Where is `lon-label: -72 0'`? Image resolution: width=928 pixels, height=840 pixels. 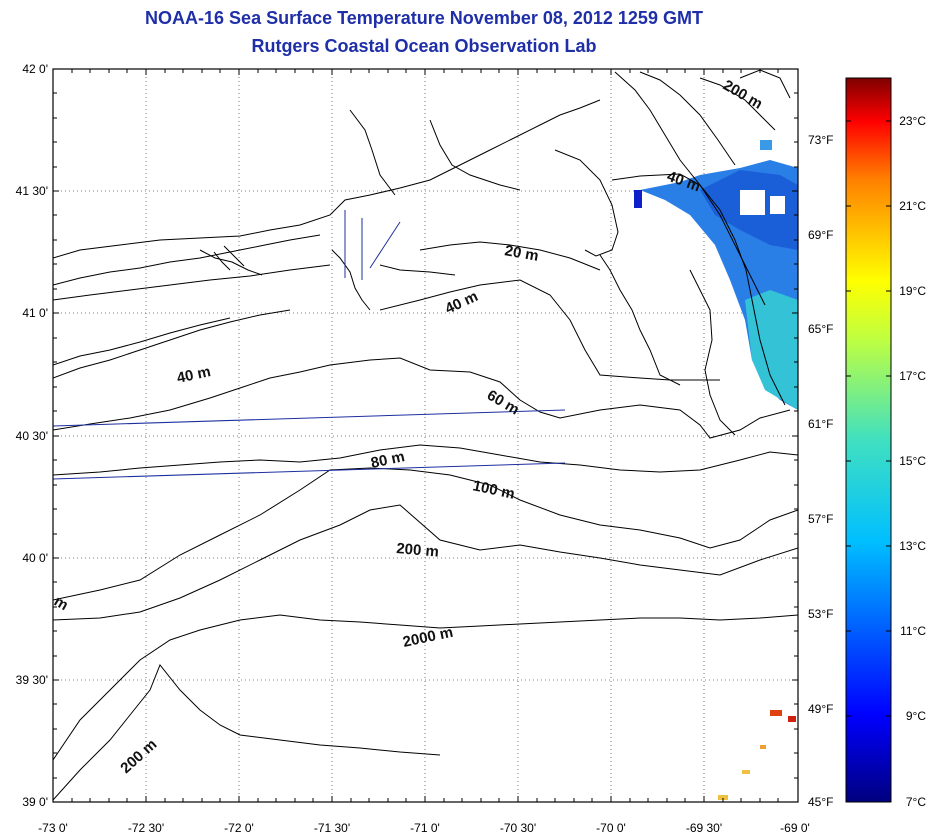 lon-label: -72 0' is located at coordinates (239, 828).